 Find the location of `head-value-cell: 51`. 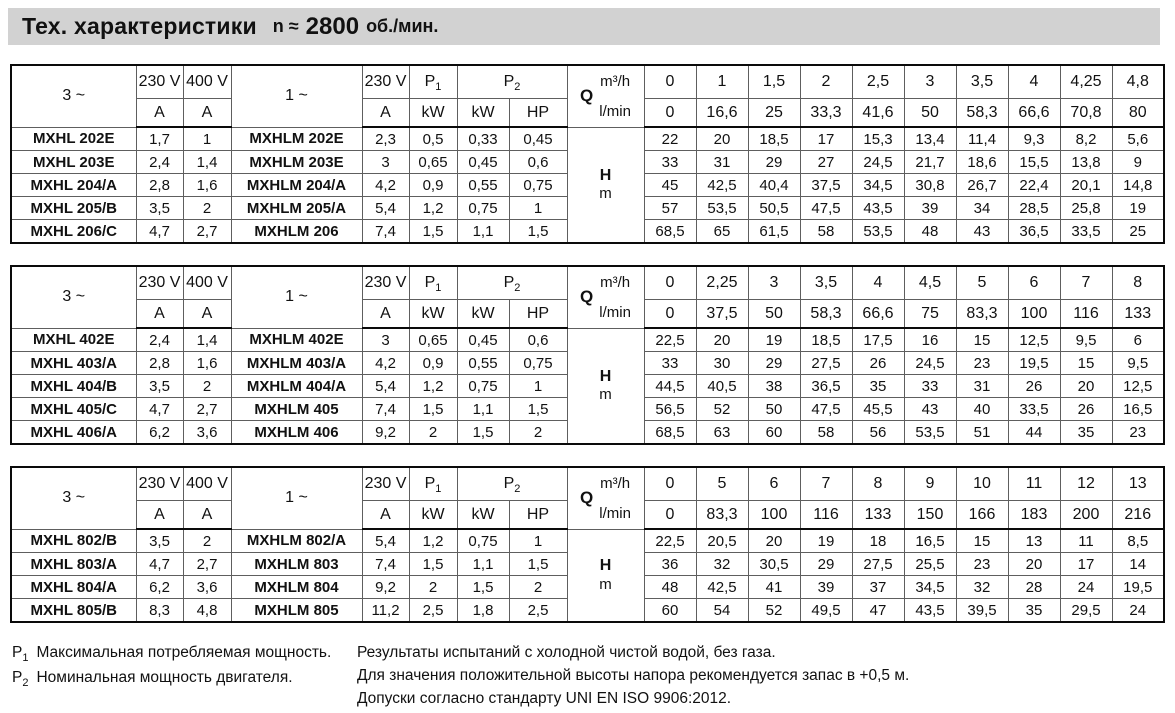

head-value-cell: 51 is located at coordinates (982, 432).